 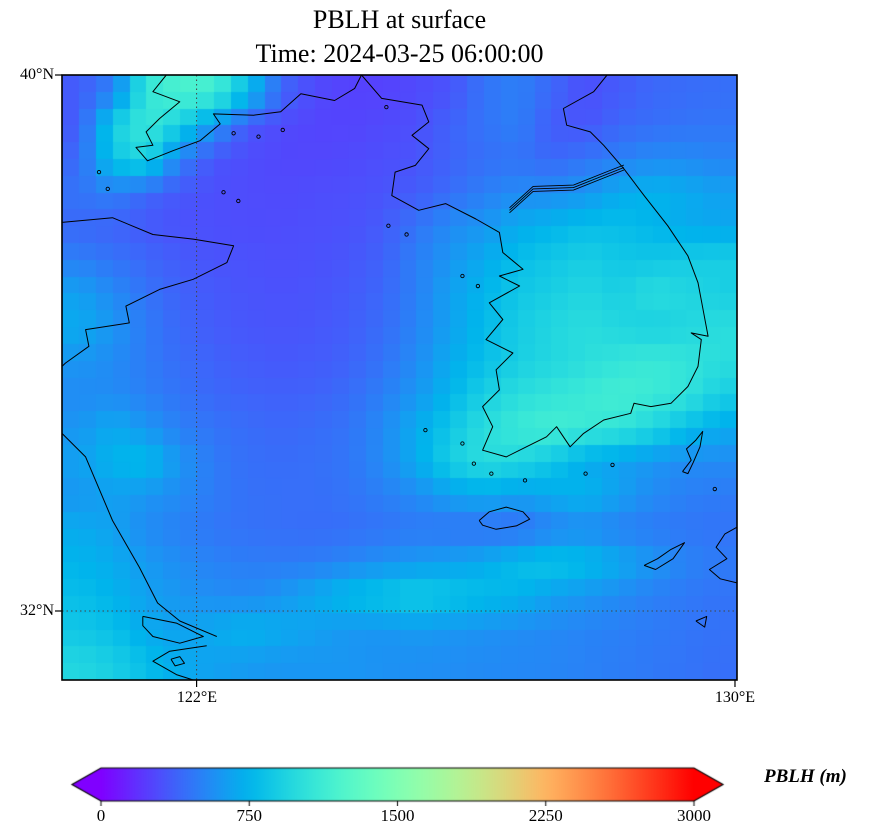 I want to click on coastline-goto-islands, so click(x=664, y=556).